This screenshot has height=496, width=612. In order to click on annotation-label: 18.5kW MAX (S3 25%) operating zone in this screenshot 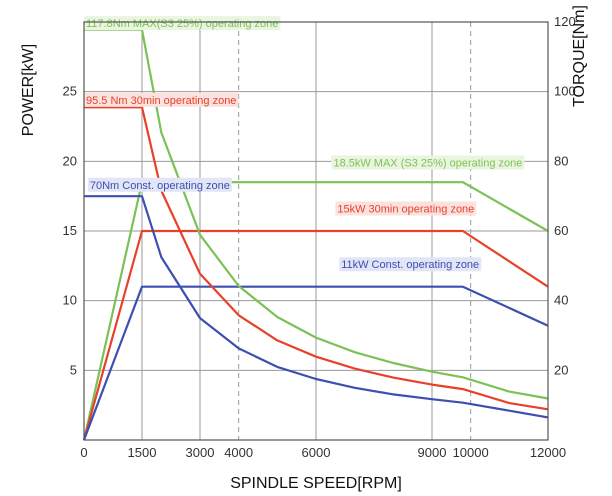, I will do `click(427, 163)`.